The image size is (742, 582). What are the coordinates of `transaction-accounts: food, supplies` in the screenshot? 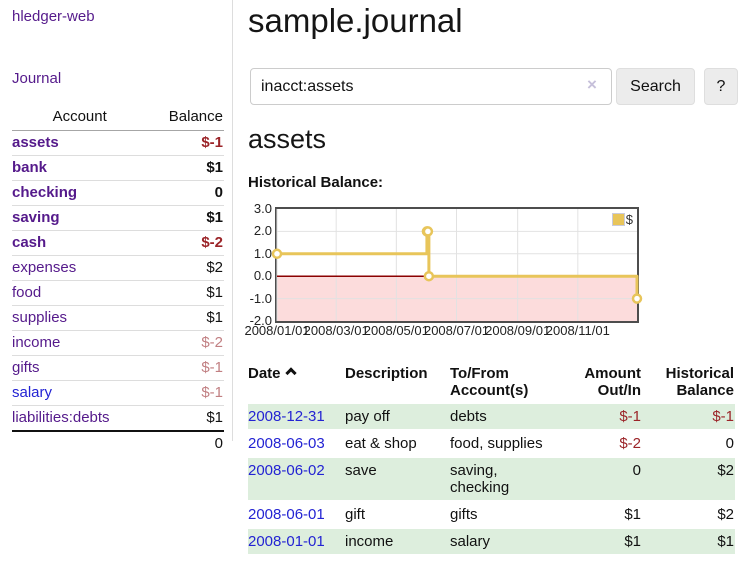 It's located at (496, 443).